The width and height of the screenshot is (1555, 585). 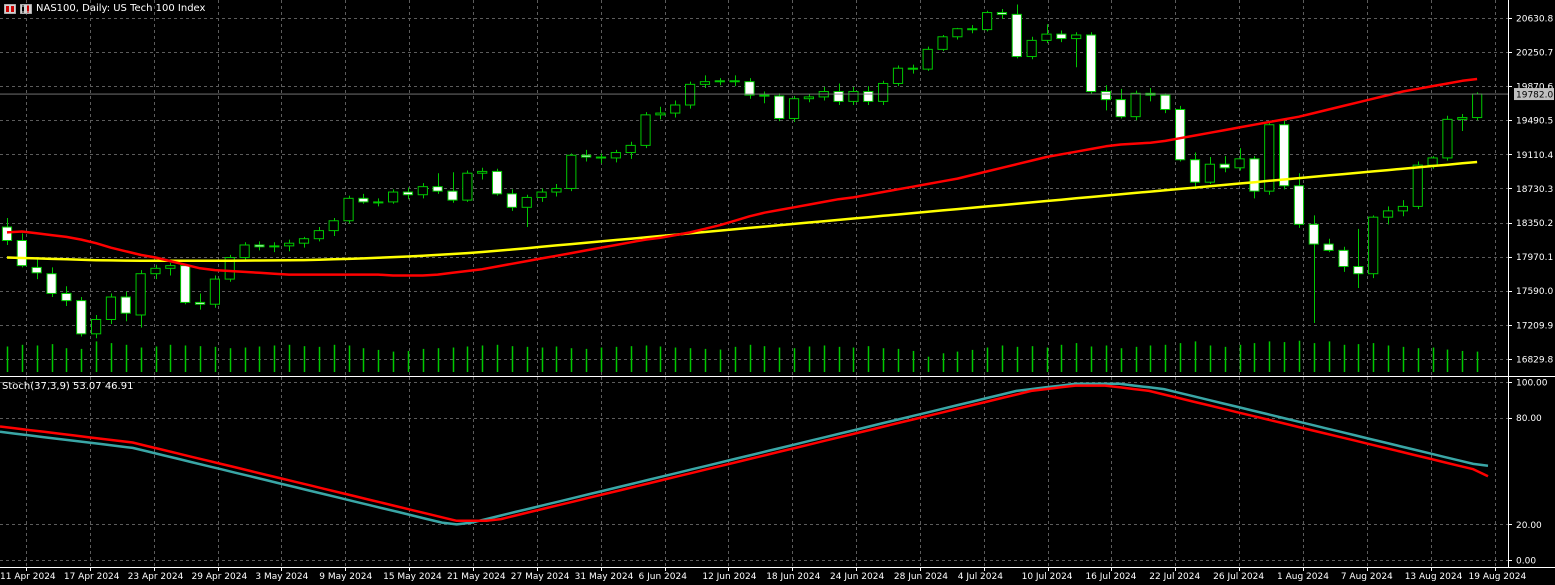 I want to click on time-tick-label: 29 Apr 2024, so click(x=220, y=576).